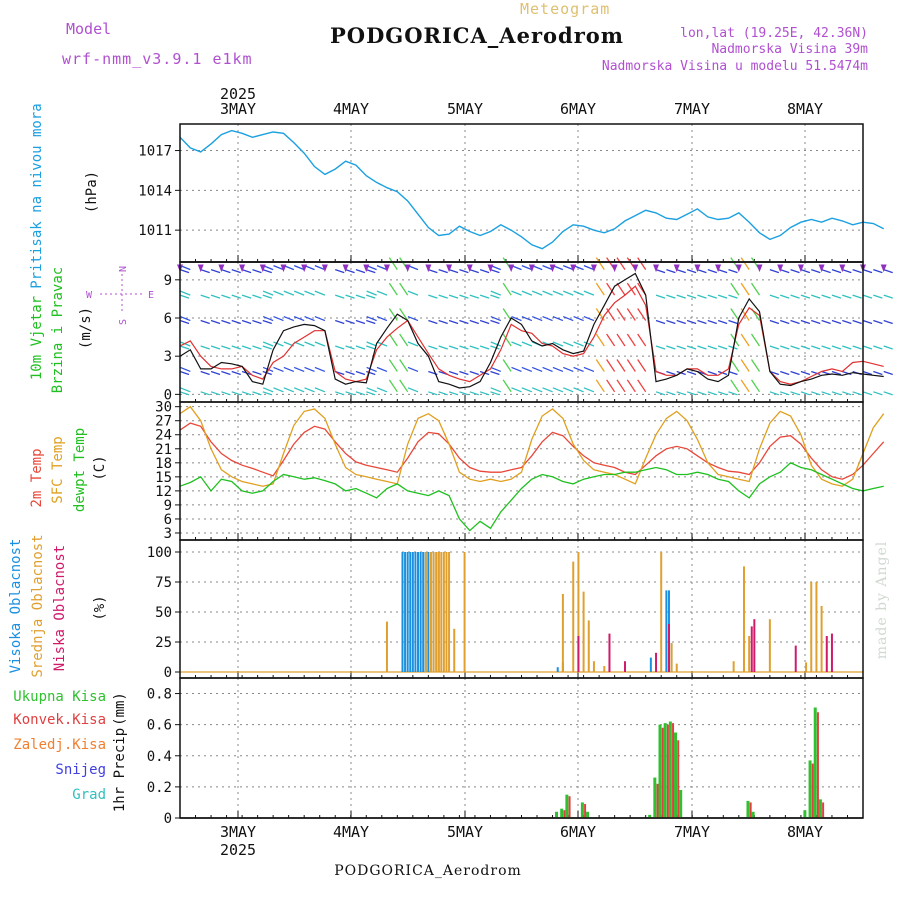 The width and height of the screenshot is (900, 904). Describe the element at coordinates (88, 29) in the screenshot. I see `model-label: Model` at that location.